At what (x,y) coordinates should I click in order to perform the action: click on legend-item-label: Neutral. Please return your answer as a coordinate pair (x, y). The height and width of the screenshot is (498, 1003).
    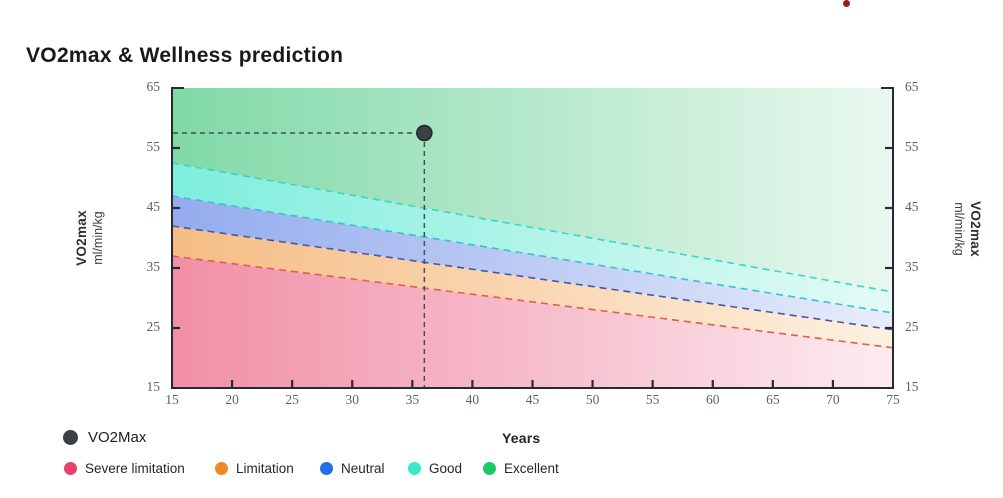
    Looking at the image, I should click on (363, 468).